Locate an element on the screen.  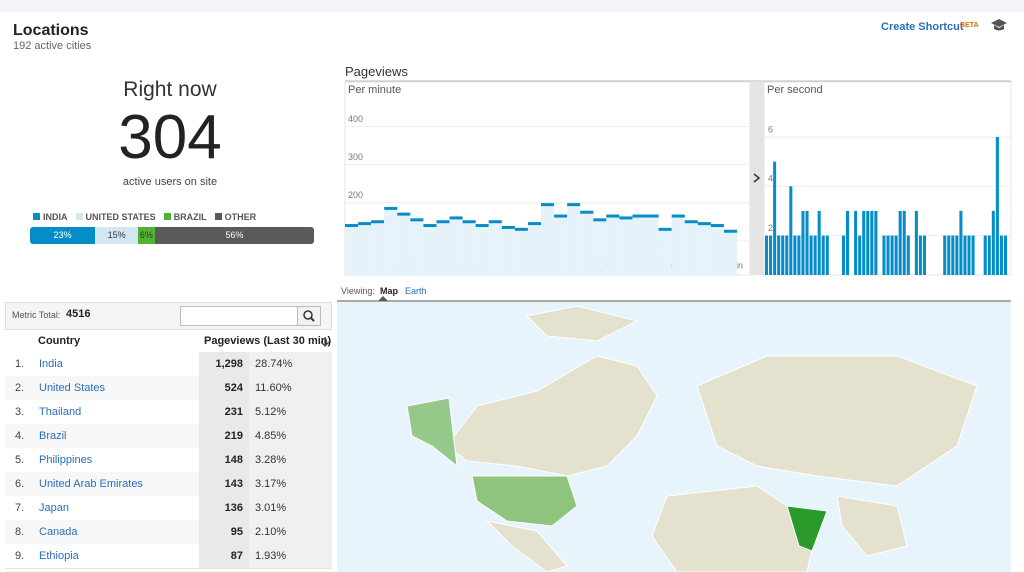
table-row: 5. Philippines 148 3.28% is located at coordinates (168, 460).